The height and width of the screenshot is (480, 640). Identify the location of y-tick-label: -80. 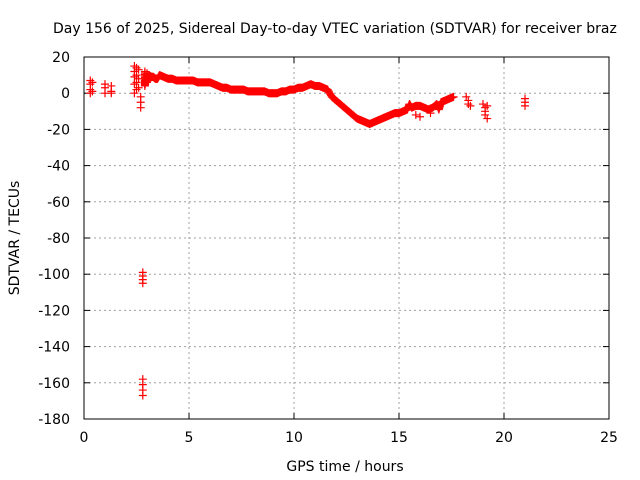
(58, 239).